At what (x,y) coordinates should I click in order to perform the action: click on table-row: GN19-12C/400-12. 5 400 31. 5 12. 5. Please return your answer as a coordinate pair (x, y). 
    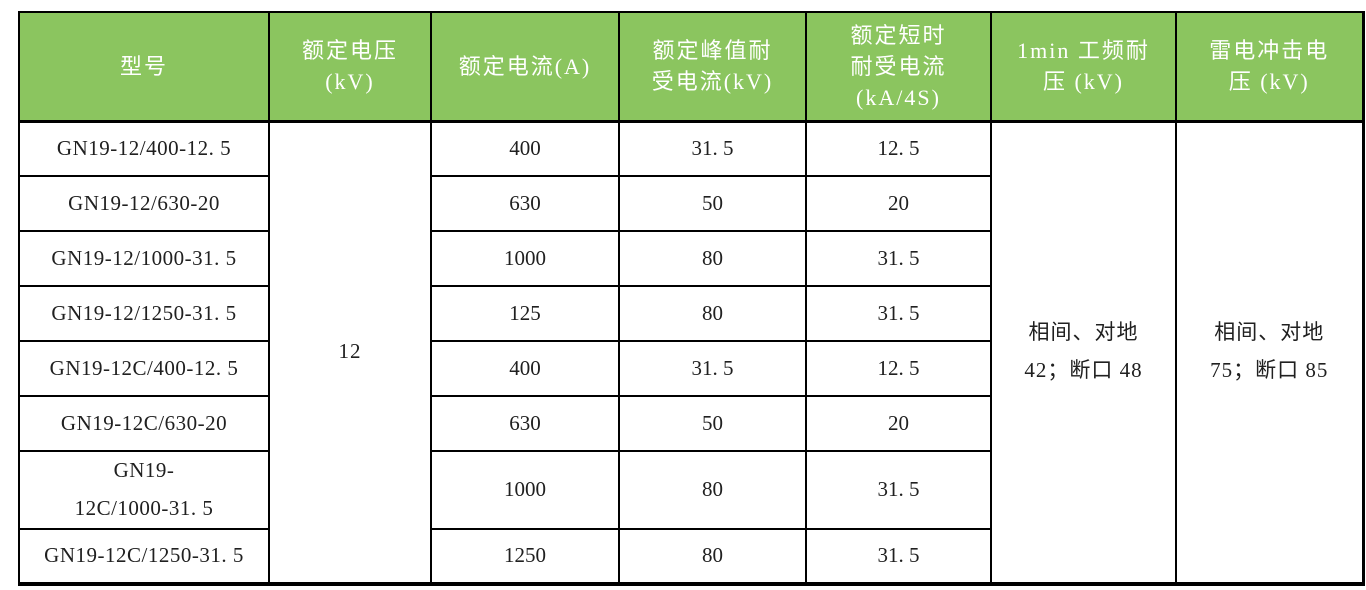
    Looking at the image, I should click on (690, 368).